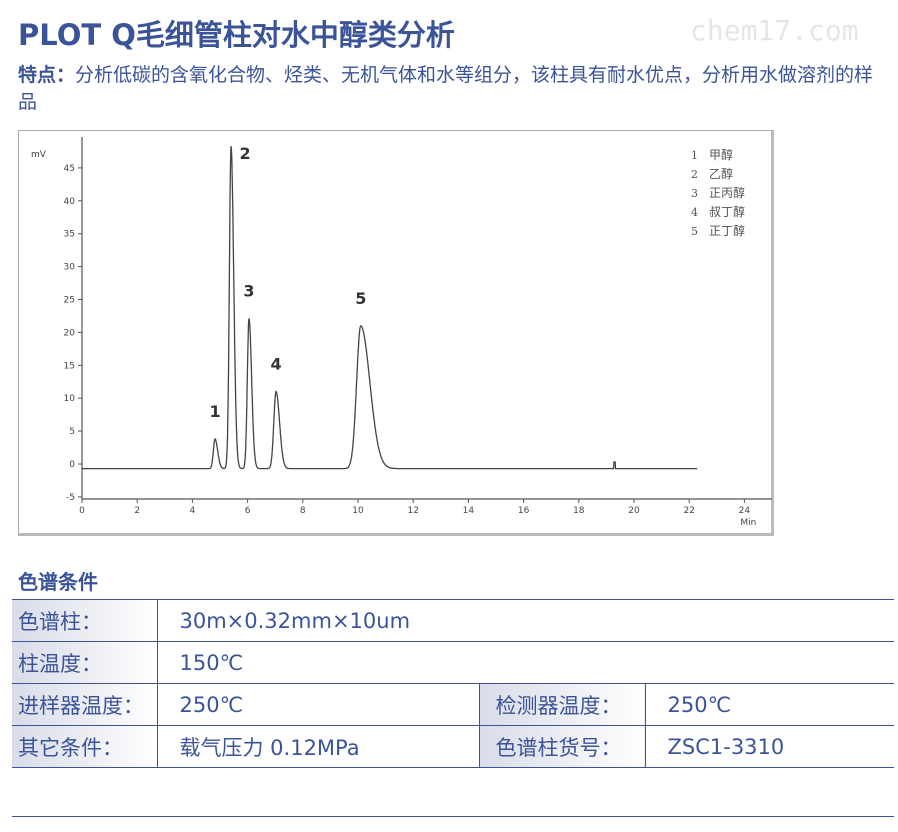 The width and height of the screenshot is (898, 832). Describe the element at coordinates (70, 498) in the screenshot. I see `y-tick-label: -5` at that location.